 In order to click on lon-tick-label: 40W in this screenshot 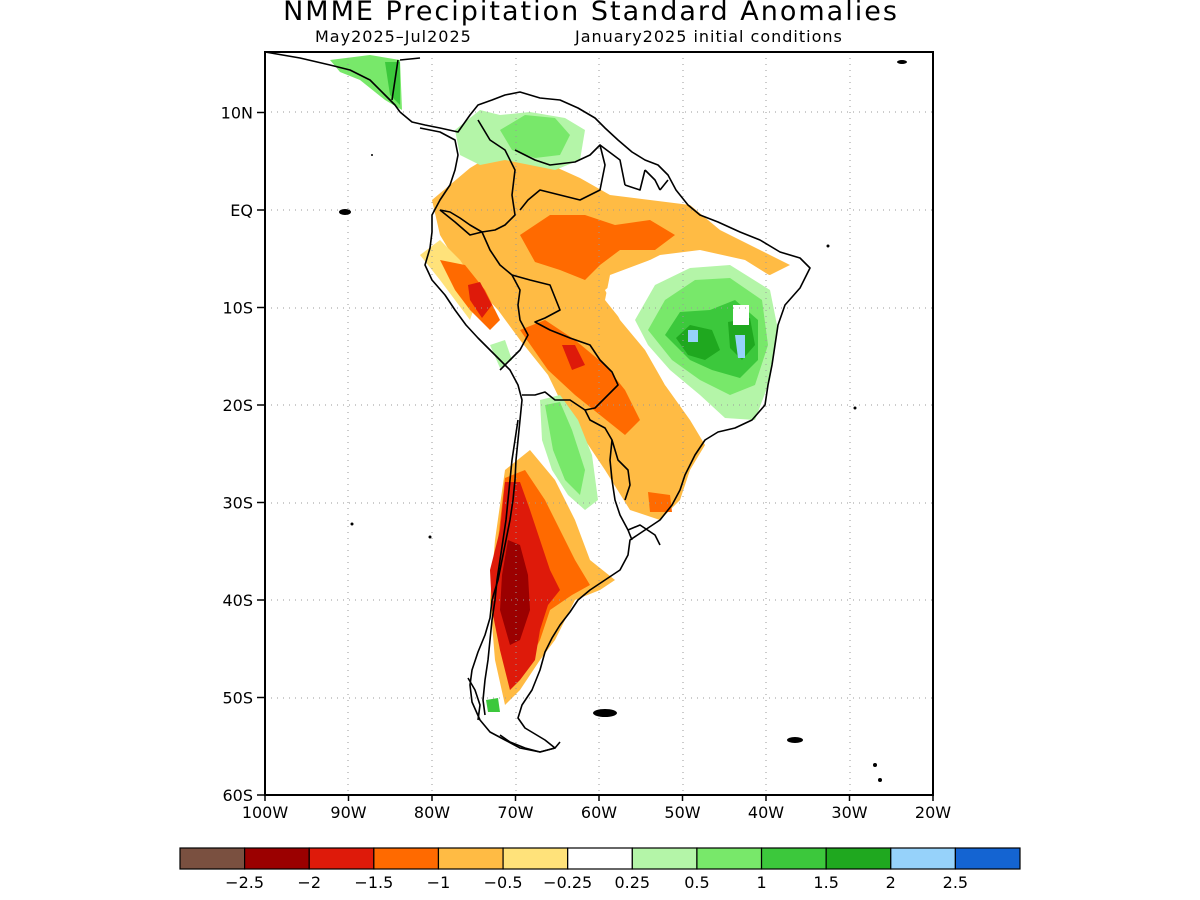, I will do `click(766, 812)`.